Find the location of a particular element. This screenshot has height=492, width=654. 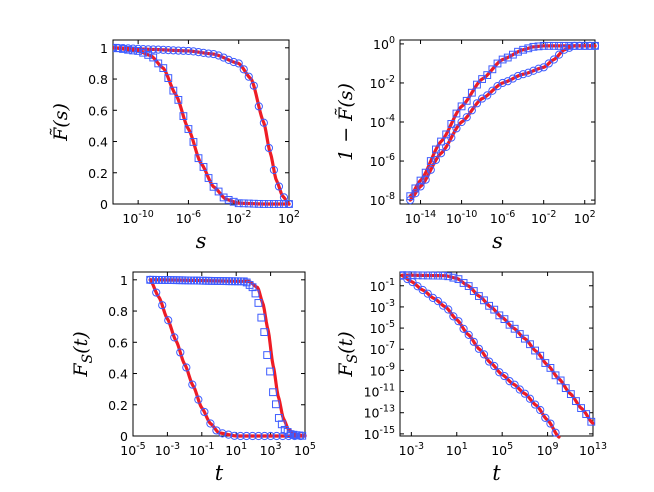

plot-frame is located at coordinates (496, 354).